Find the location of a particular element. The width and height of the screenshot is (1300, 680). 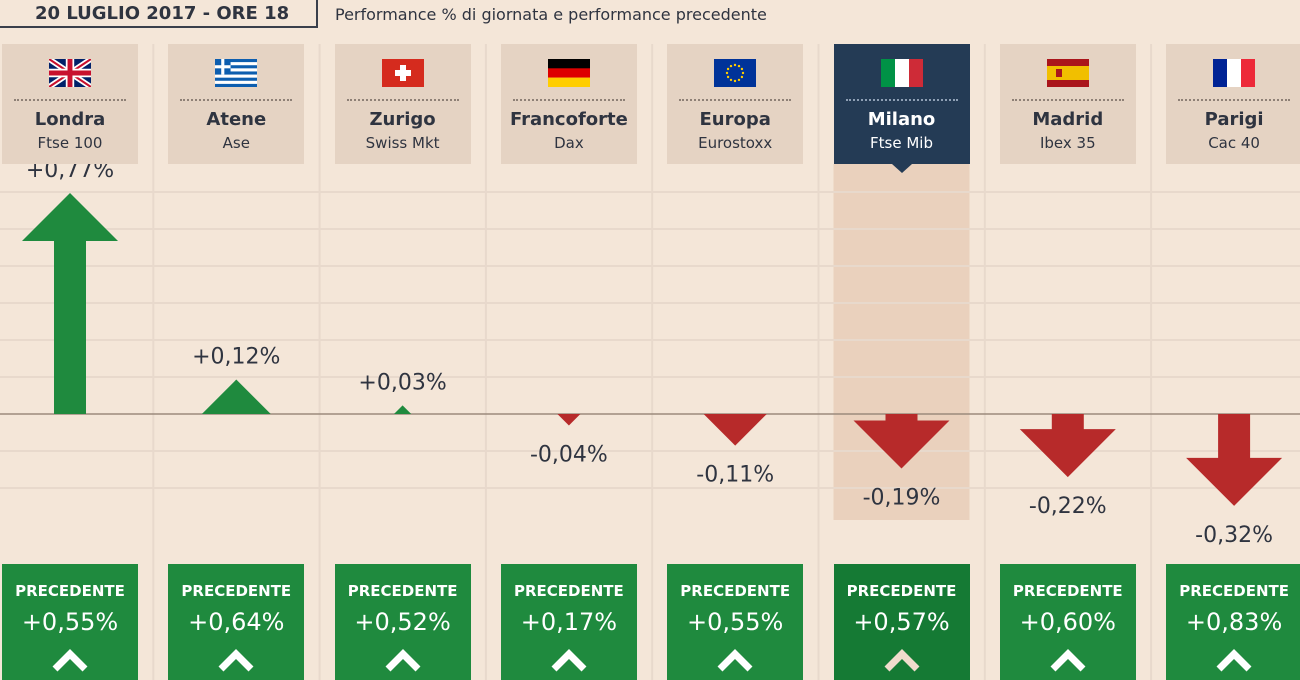

pointer-icon is located at coordinates (901, 168).